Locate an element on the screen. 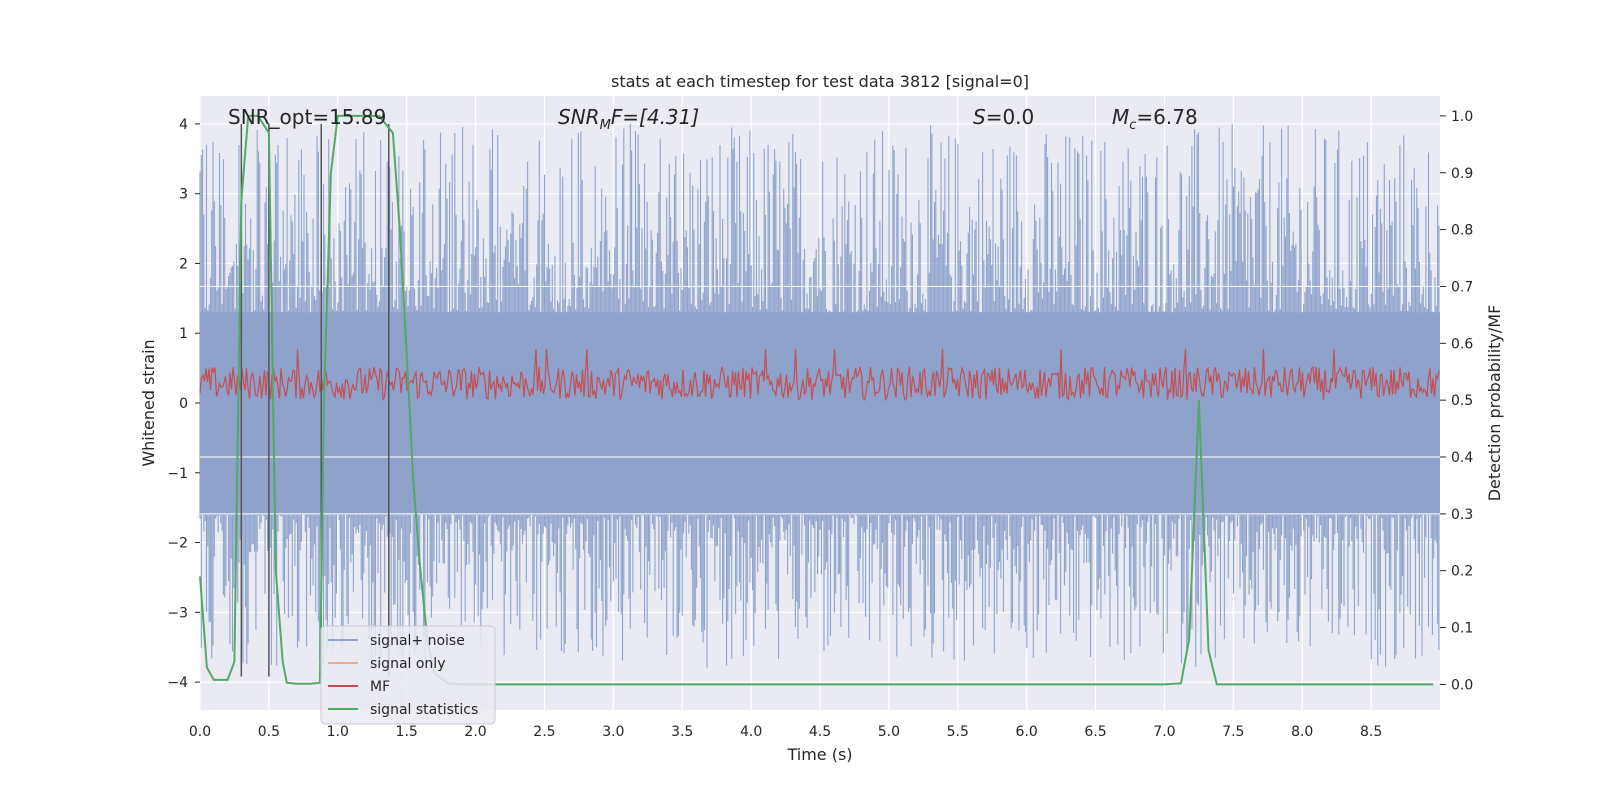  x-tick-label: 3.5 is located at coordinates (682, 732).